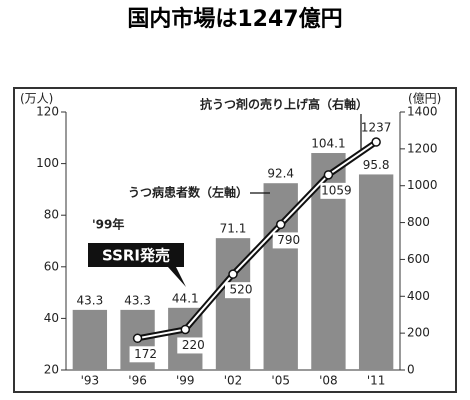 The width and height of the screenshot is (470, 400). I want to click on y2-tick-label: 0, so click(411, 370).